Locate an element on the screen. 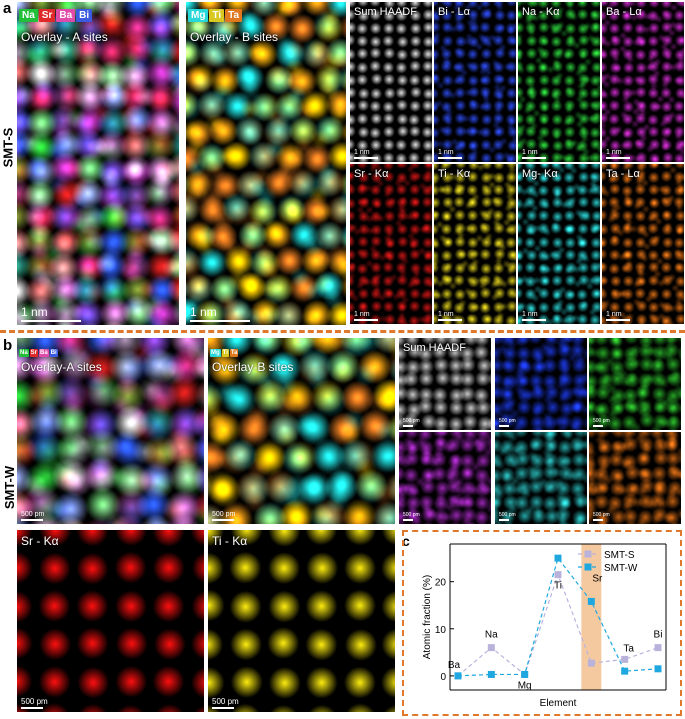 This screenshot has width=685, height=719. eds-map-label: Ti - Kα is located at coordinates (454, 174).